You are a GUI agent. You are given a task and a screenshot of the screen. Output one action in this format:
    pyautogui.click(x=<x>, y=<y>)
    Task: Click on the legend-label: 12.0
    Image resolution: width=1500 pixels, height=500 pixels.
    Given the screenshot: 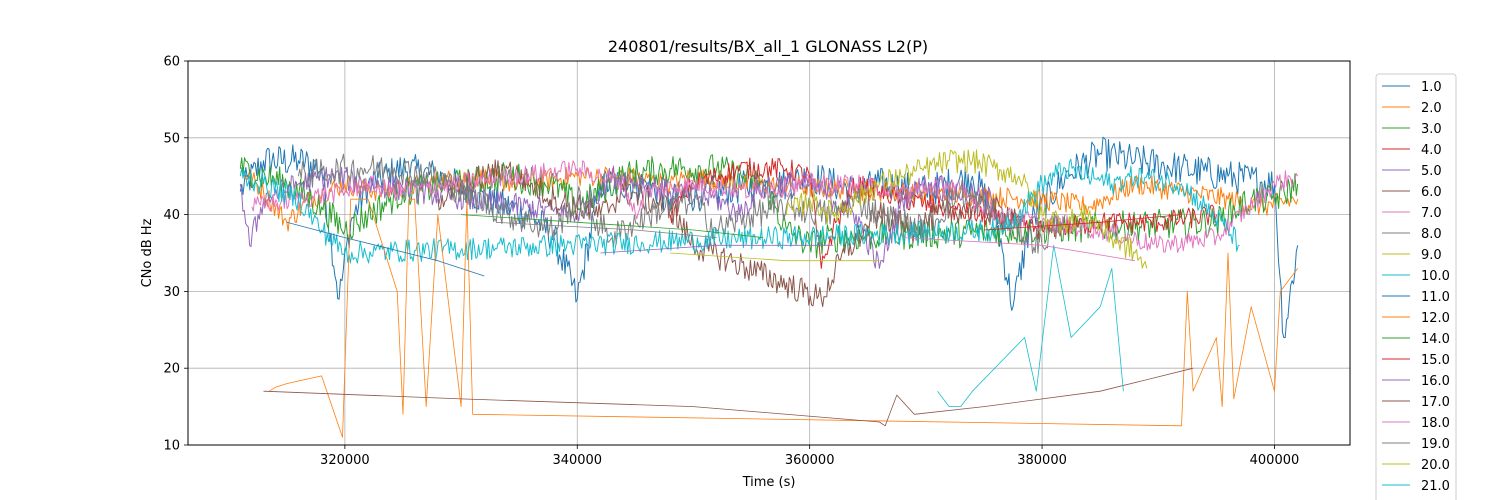 What is the action you would take?
    pyautogui.click(x=1435, y=318)
    